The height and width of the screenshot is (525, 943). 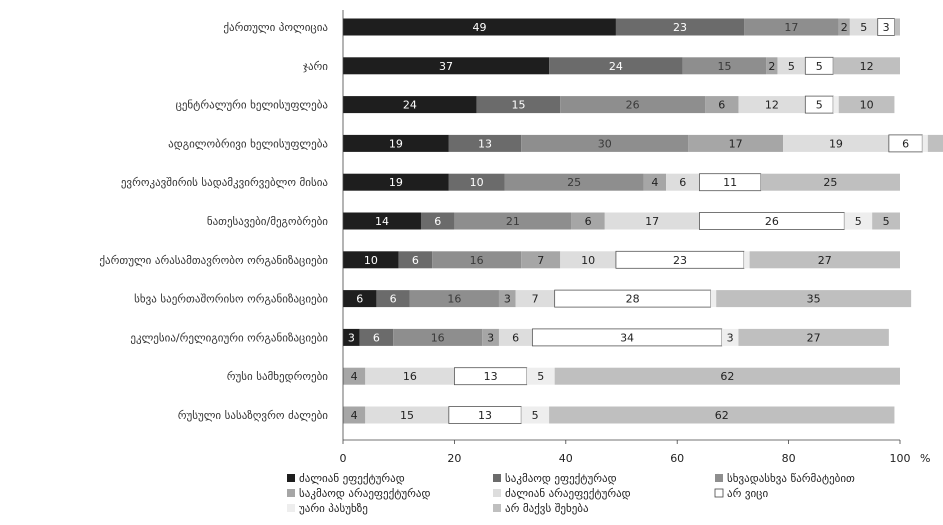 What do you see at coordinates (267, 221) in the screenshot?
I see `category-label: ნათესავები/მეგობრები` at bounding box center [267, 221].